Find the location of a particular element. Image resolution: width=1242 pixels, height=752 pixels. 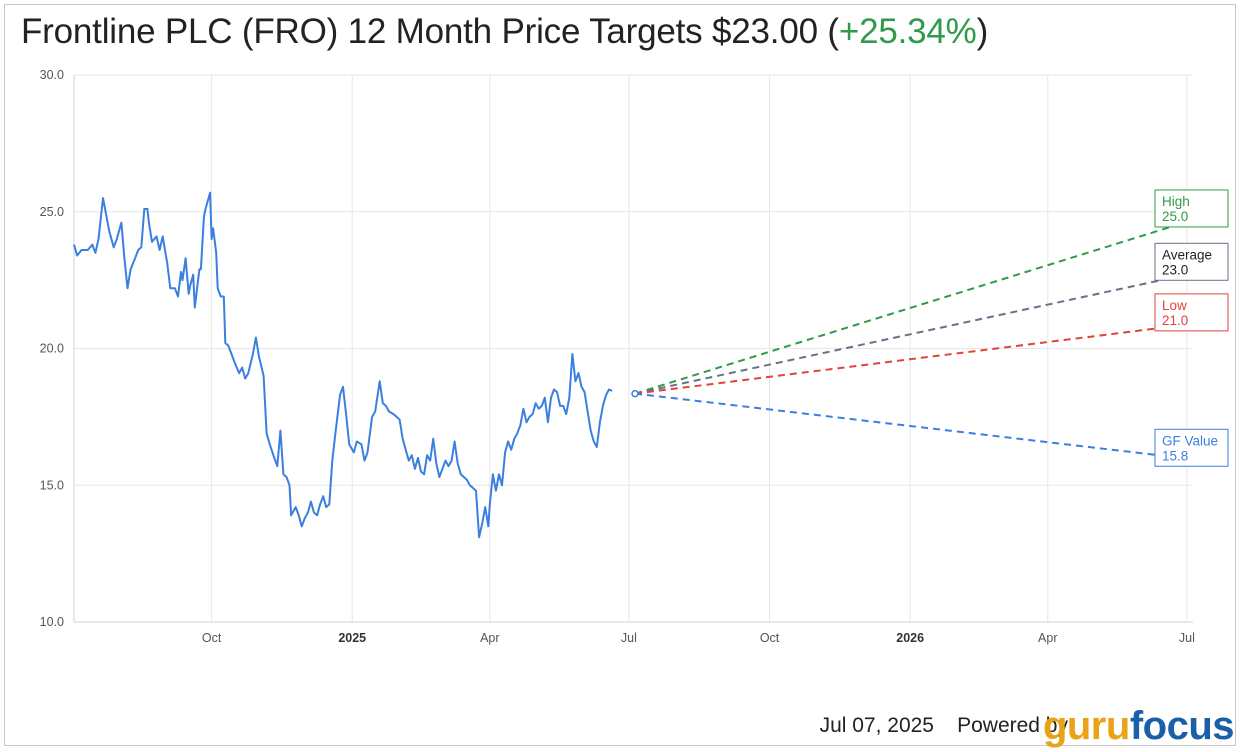

title-close: ) is located at coordinates (982, 31).